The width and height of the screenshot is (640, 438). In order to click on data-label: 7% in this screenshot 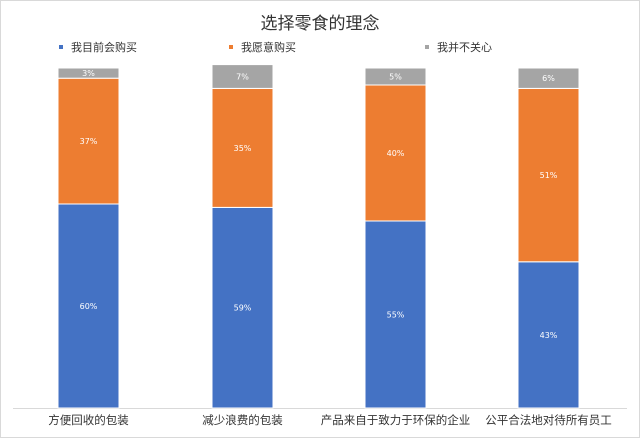, I will do `click(242, 77)`.